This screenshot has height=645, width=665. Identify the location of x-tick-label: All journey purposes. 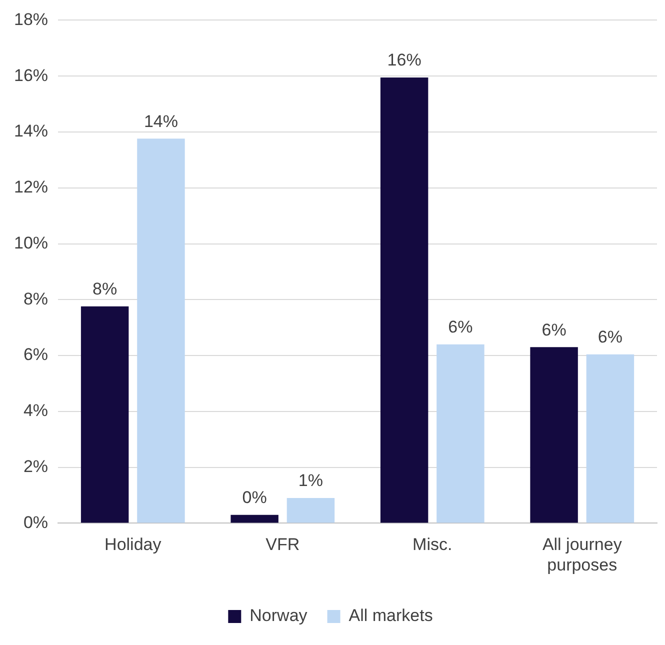
(582, 554).